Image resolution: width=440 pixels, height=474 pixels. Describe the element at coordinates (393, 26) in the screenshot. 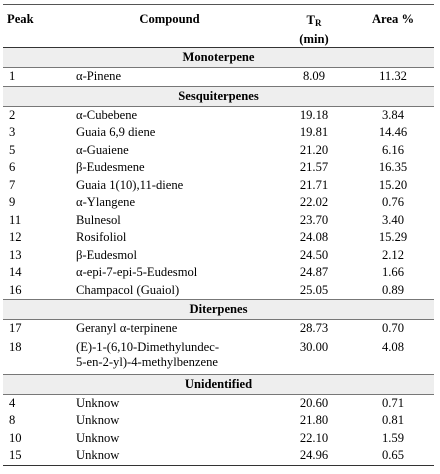

I see `header-area-percent: Area %` at that location.